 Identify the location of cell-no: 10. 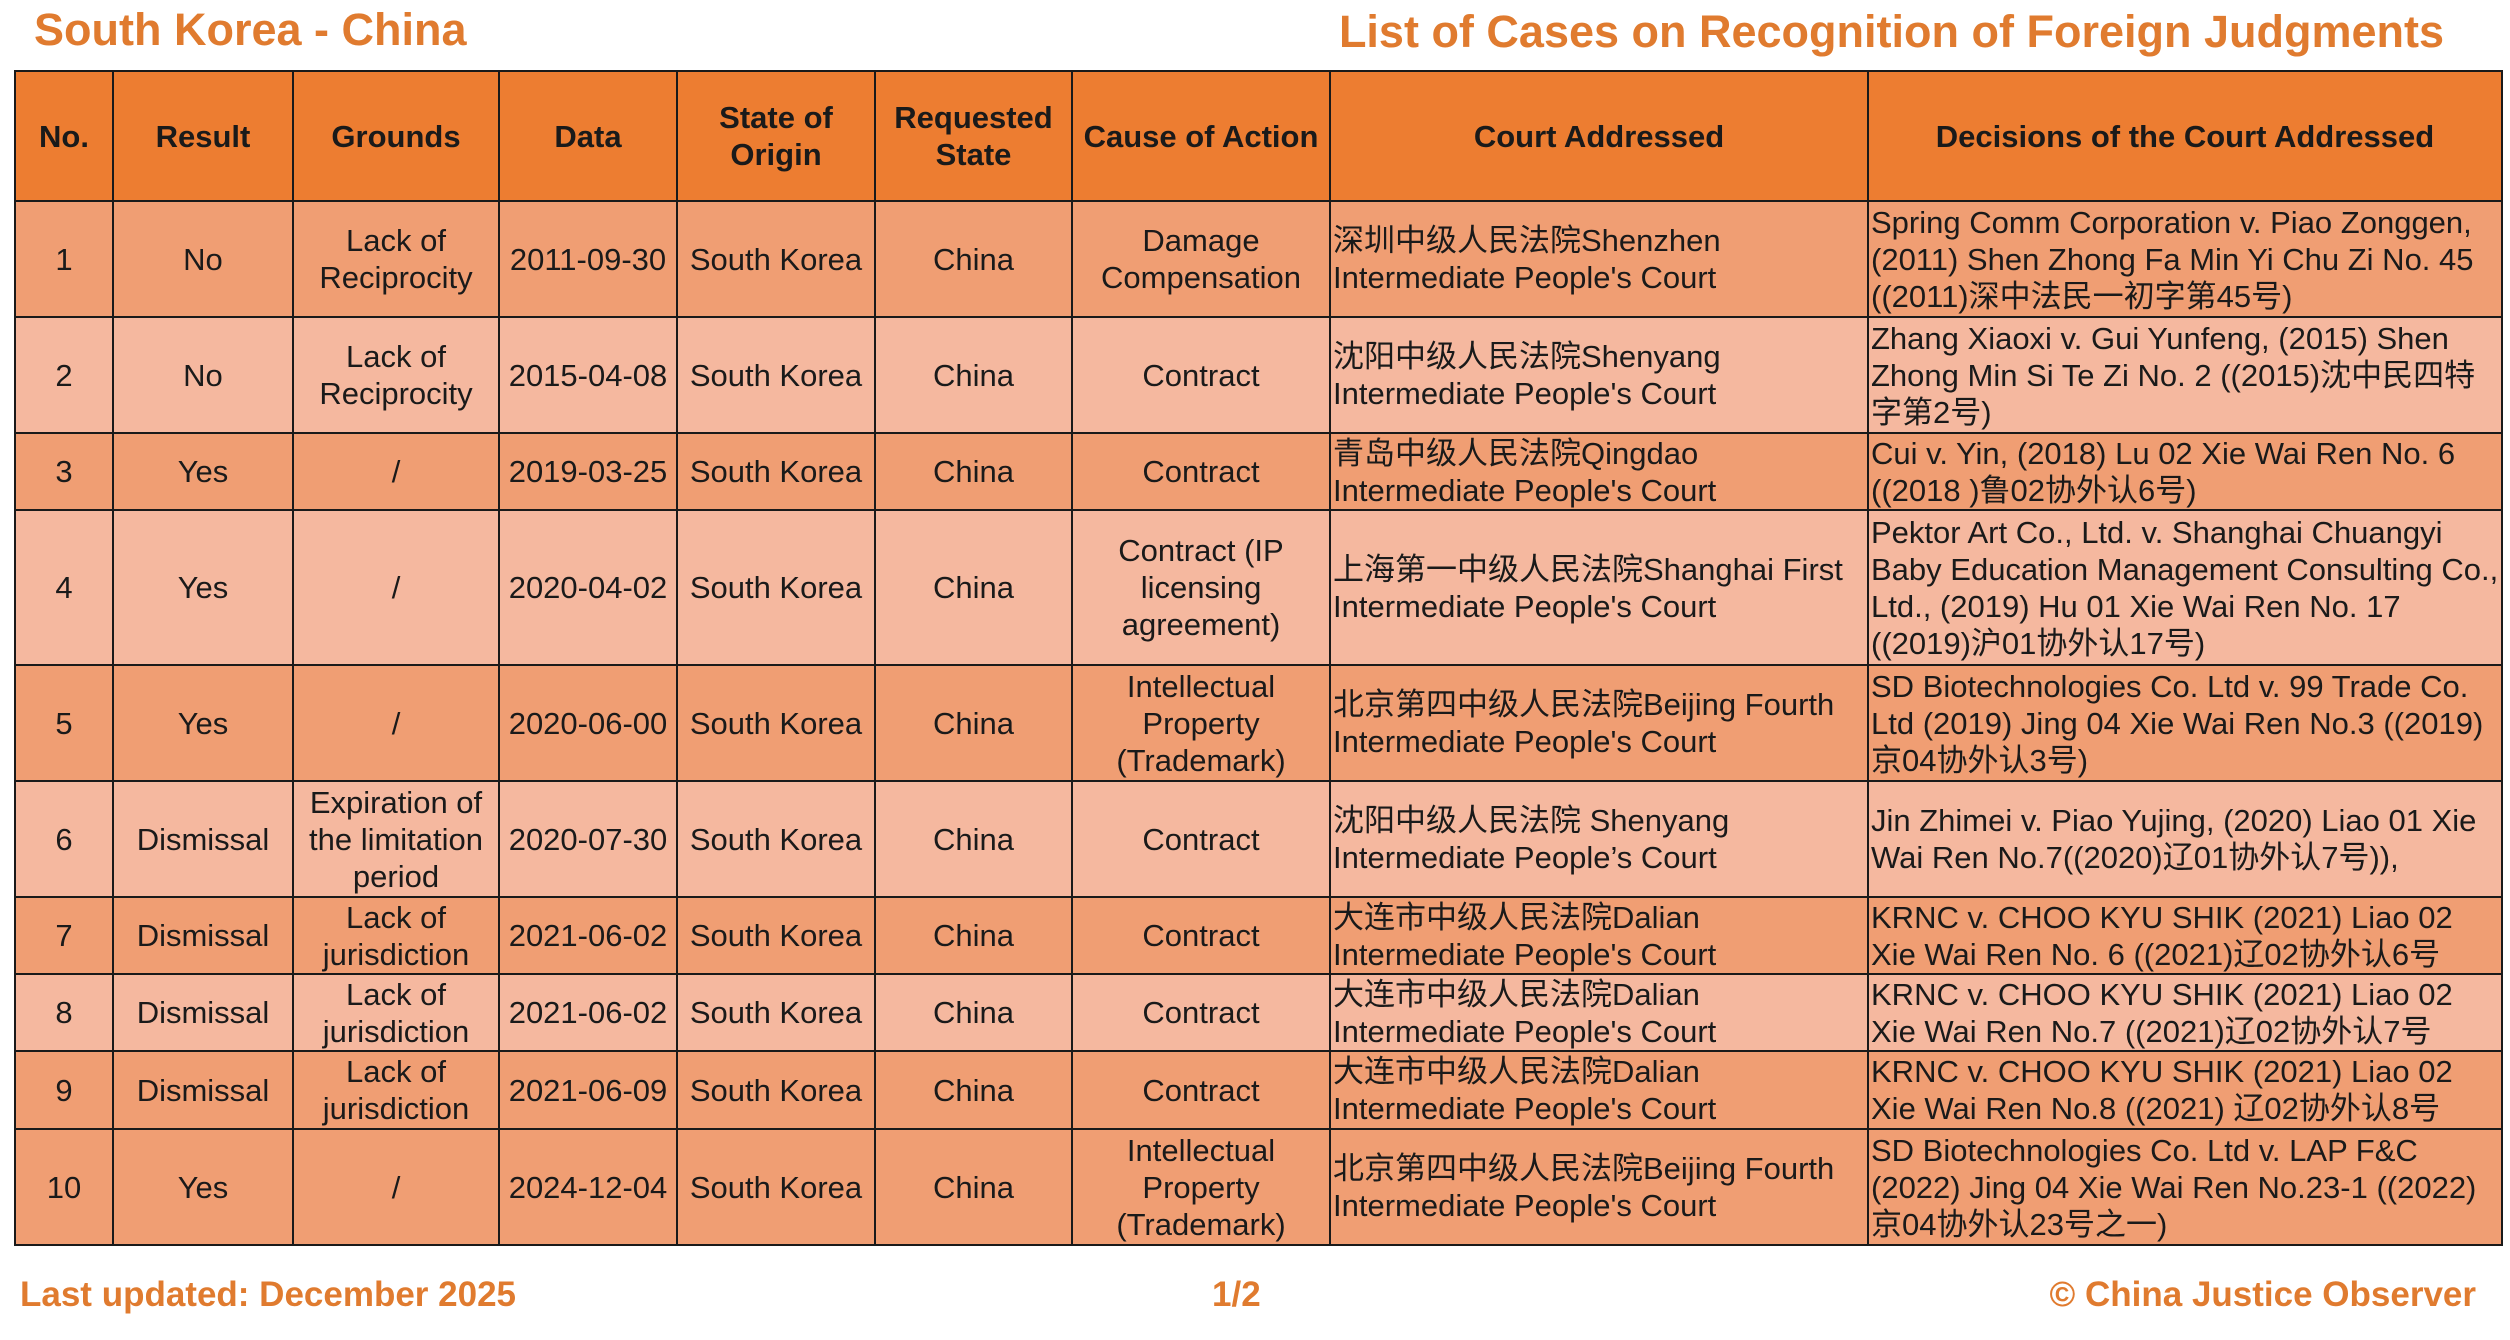
(64, 1187).